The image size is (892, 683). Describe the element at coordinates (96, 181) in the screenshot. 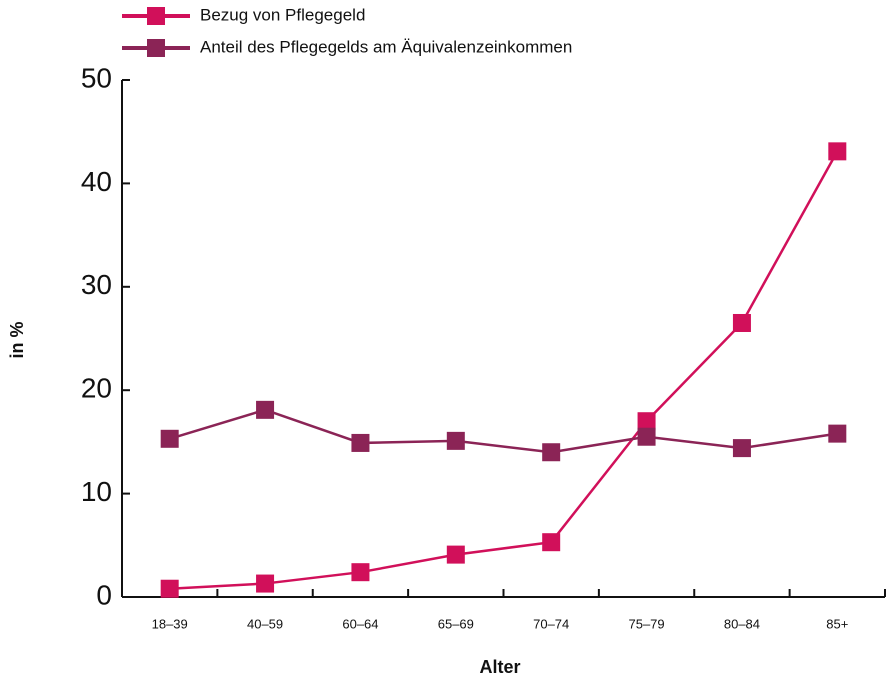

I see `y-tick-label: 40` at that location.